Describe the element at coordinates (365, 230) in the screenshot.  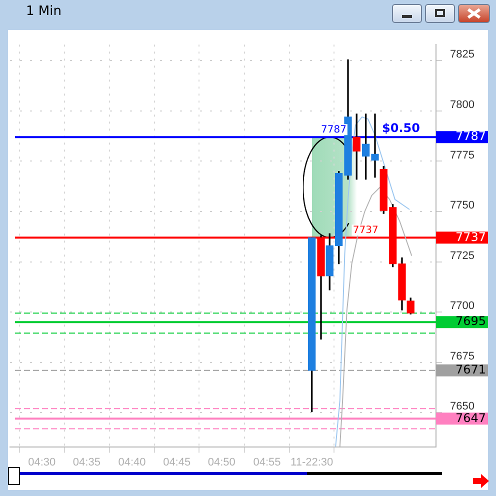
I see `annotation: 7737` at that location.